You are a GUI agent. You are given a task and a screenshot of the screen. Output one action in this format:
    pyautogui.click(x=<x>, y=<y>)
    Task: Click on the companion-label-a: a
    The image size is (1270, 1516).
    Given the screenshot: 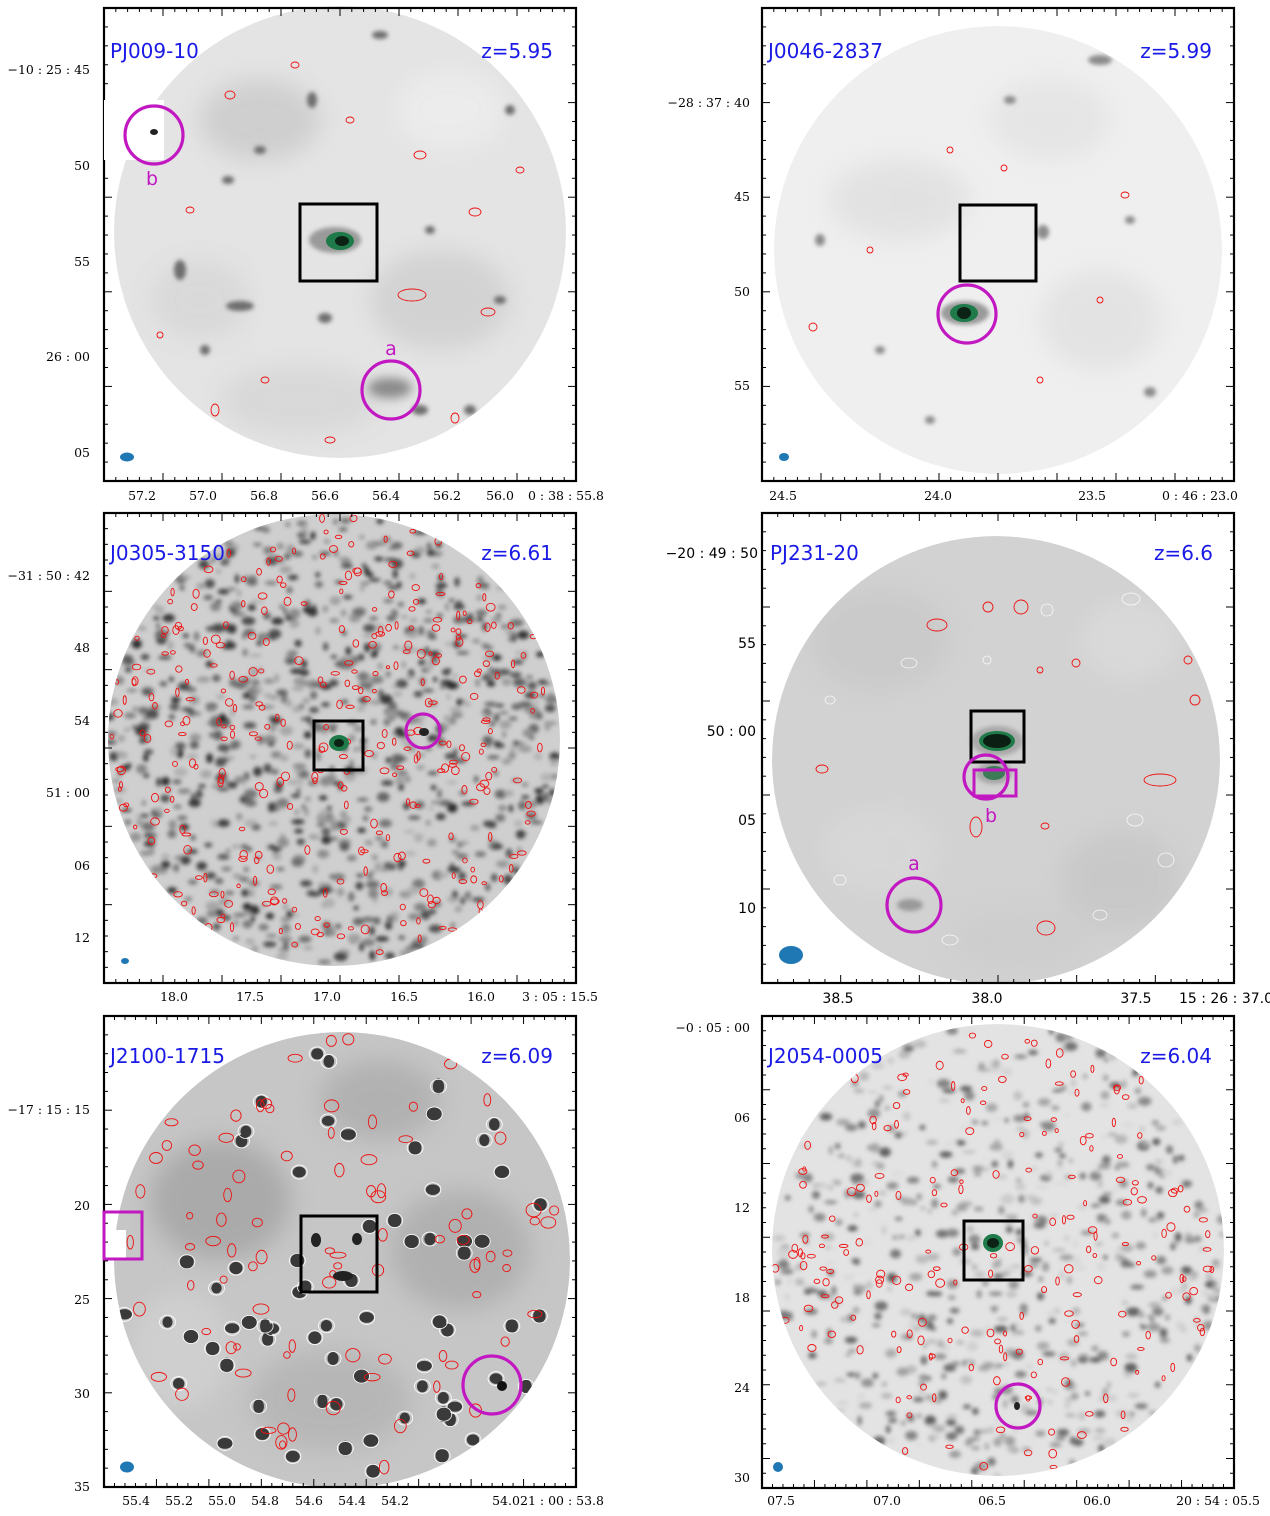 What is the action you would take?
    pyautogui.click(x=914, y=864)
    